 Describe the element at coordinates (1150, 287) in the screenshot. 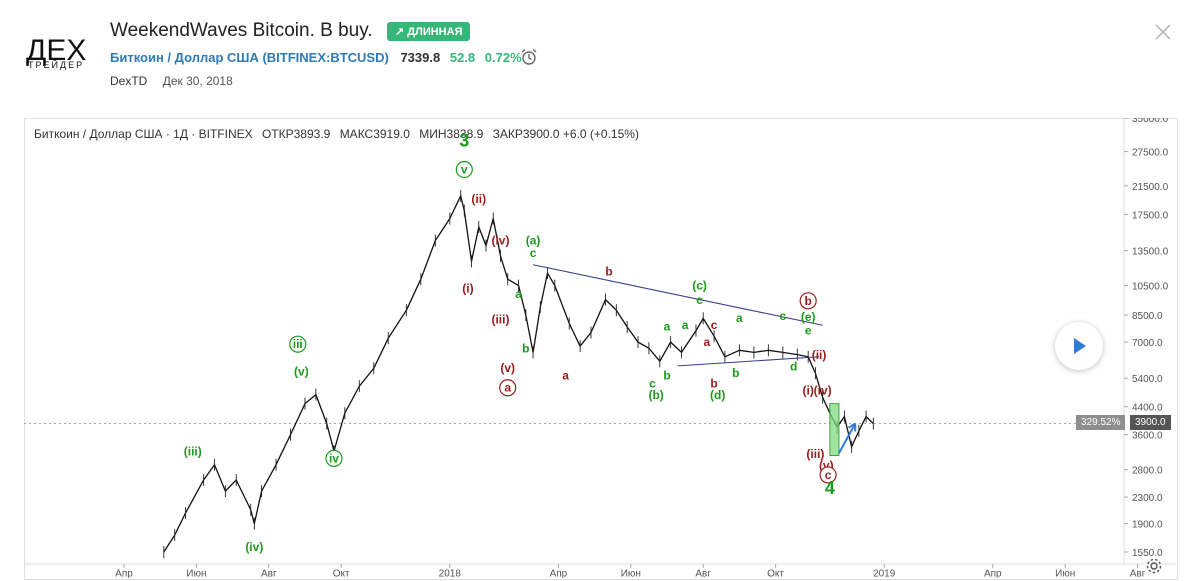

I see `y-tick-label: 10500.0` at that location.